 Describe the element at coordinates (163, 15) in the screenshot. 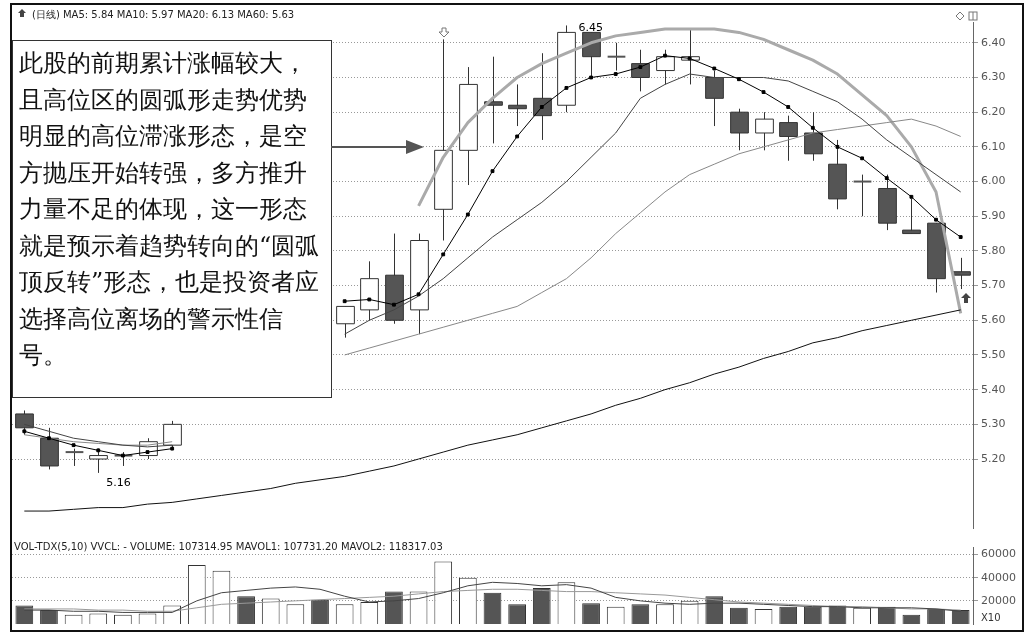

I see `text: (日线) MA5: 5.84 MA10: 5.97 MA20: 6.13 MA60: 5.63` at that location.